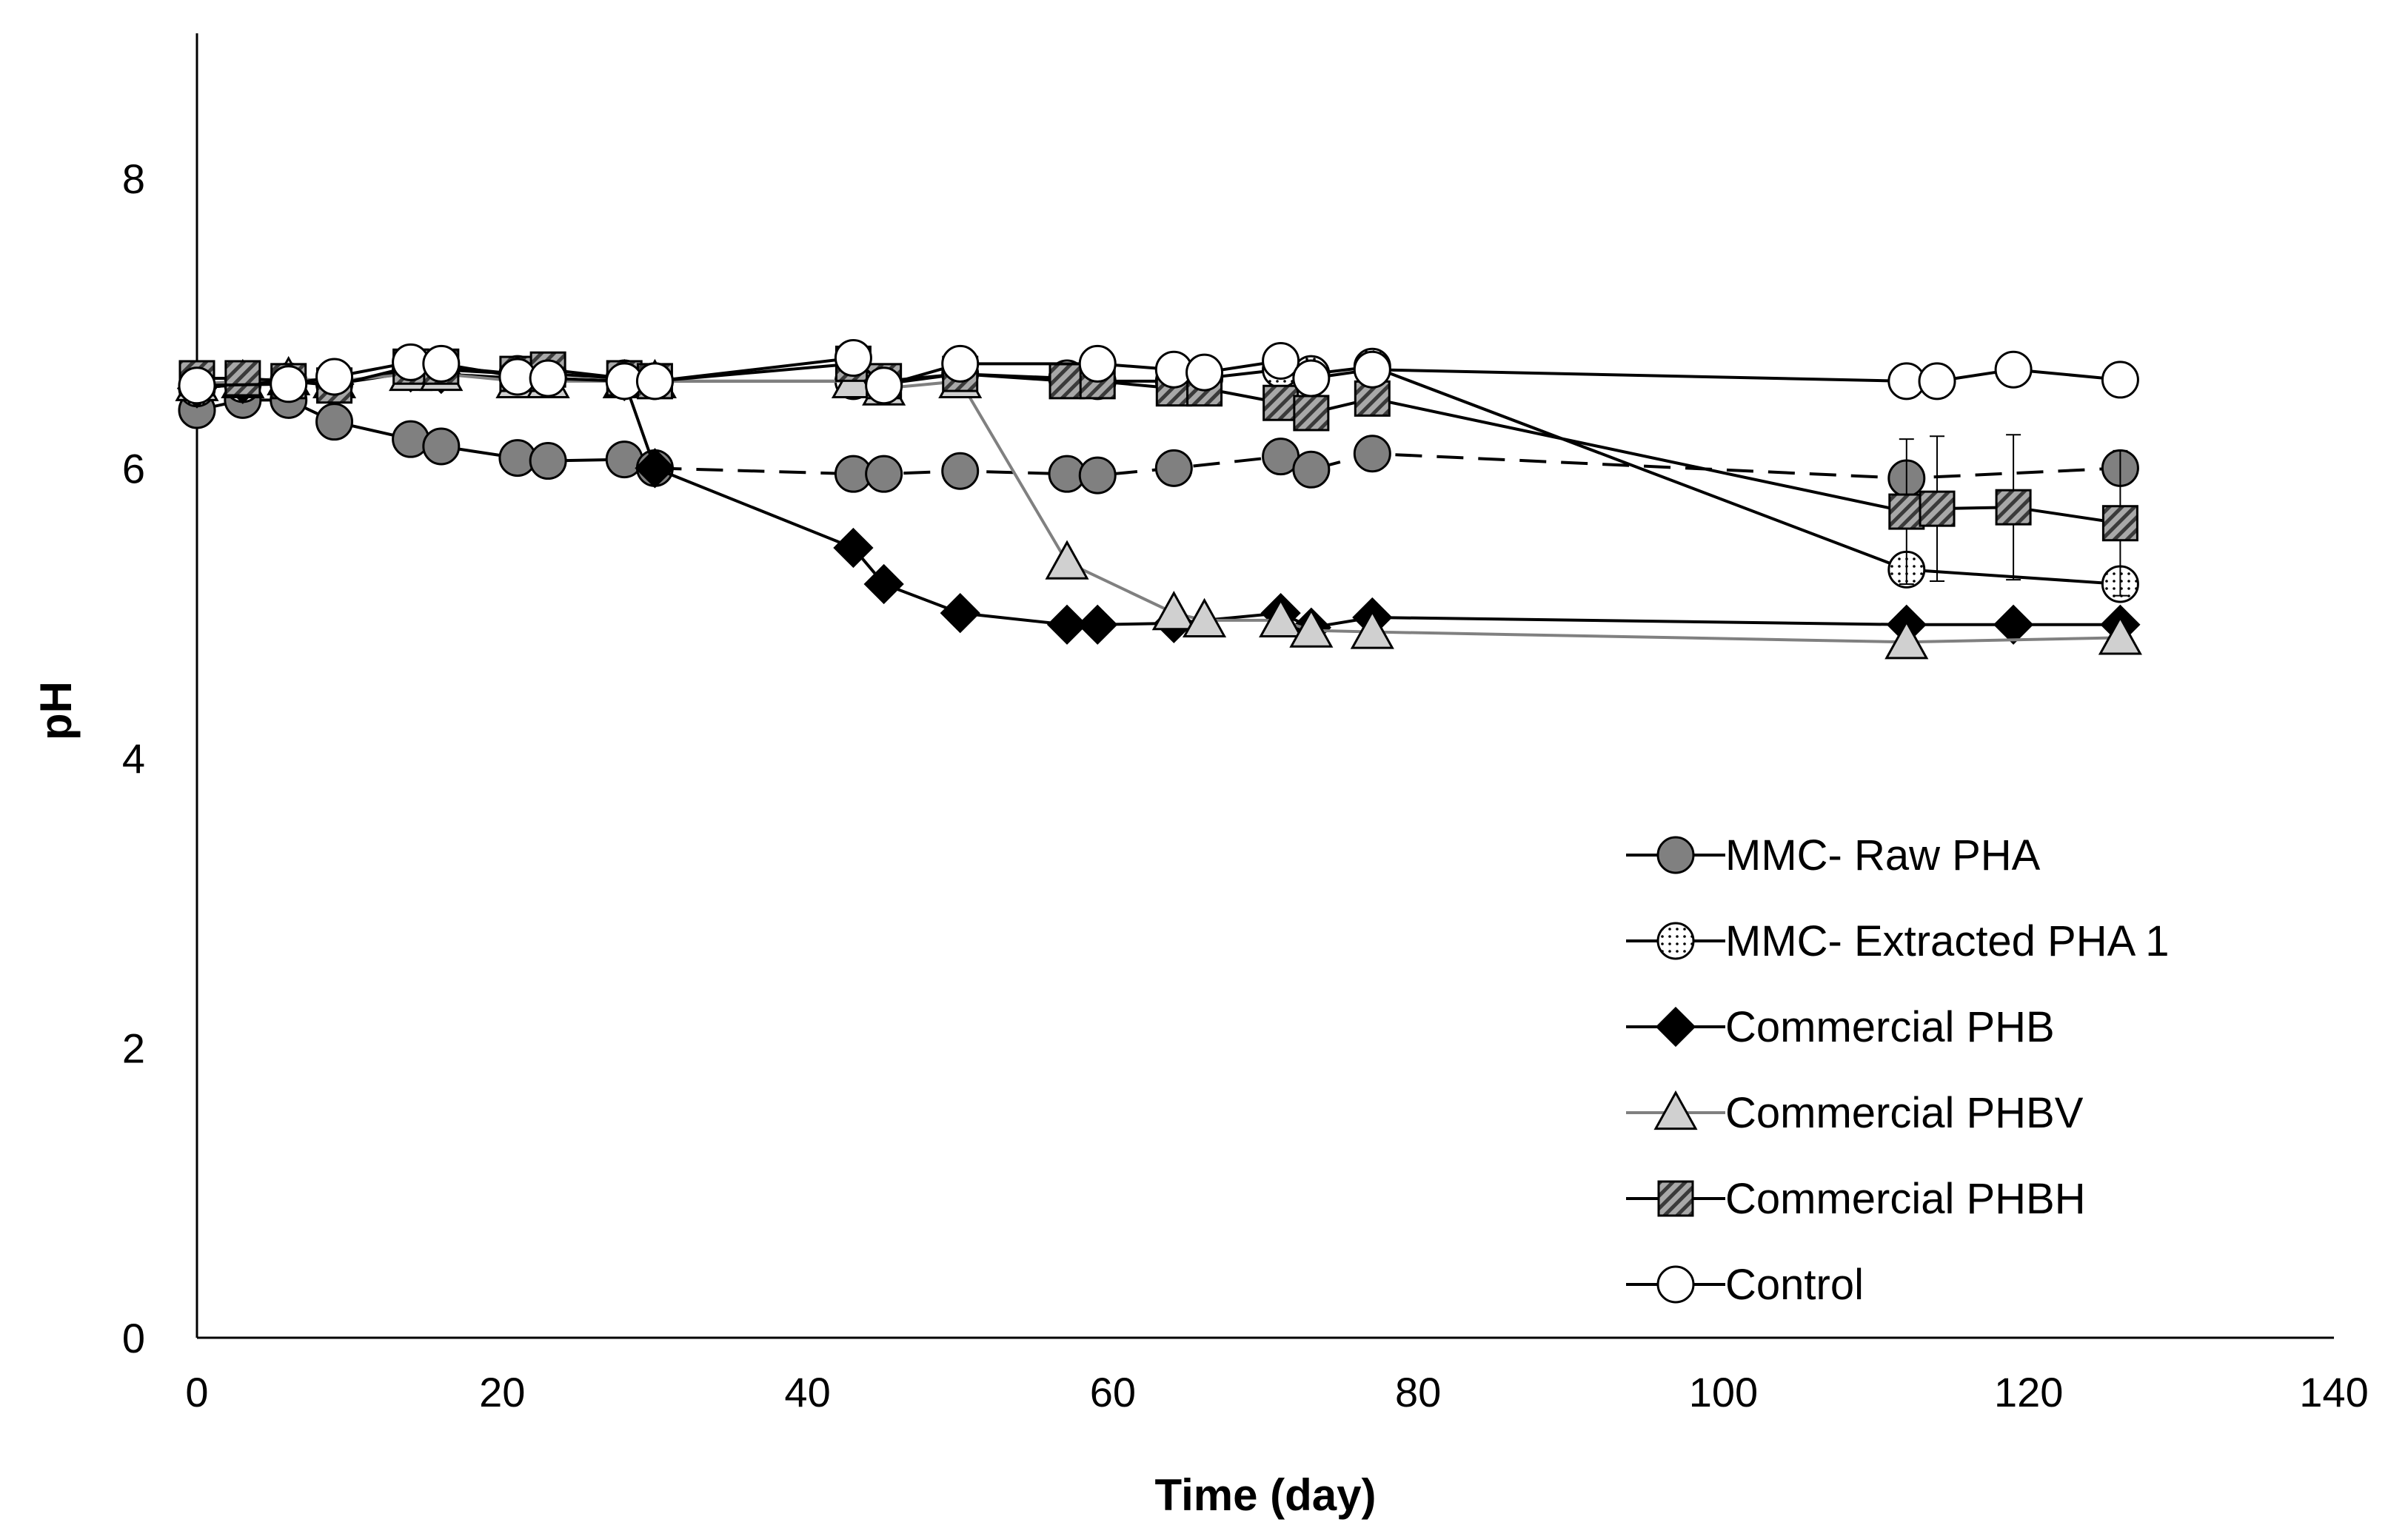 This screenshot has width=2408, height=1528. I want to click on y-tick-labels: 0 2 4 6 8, so click(133, 758).